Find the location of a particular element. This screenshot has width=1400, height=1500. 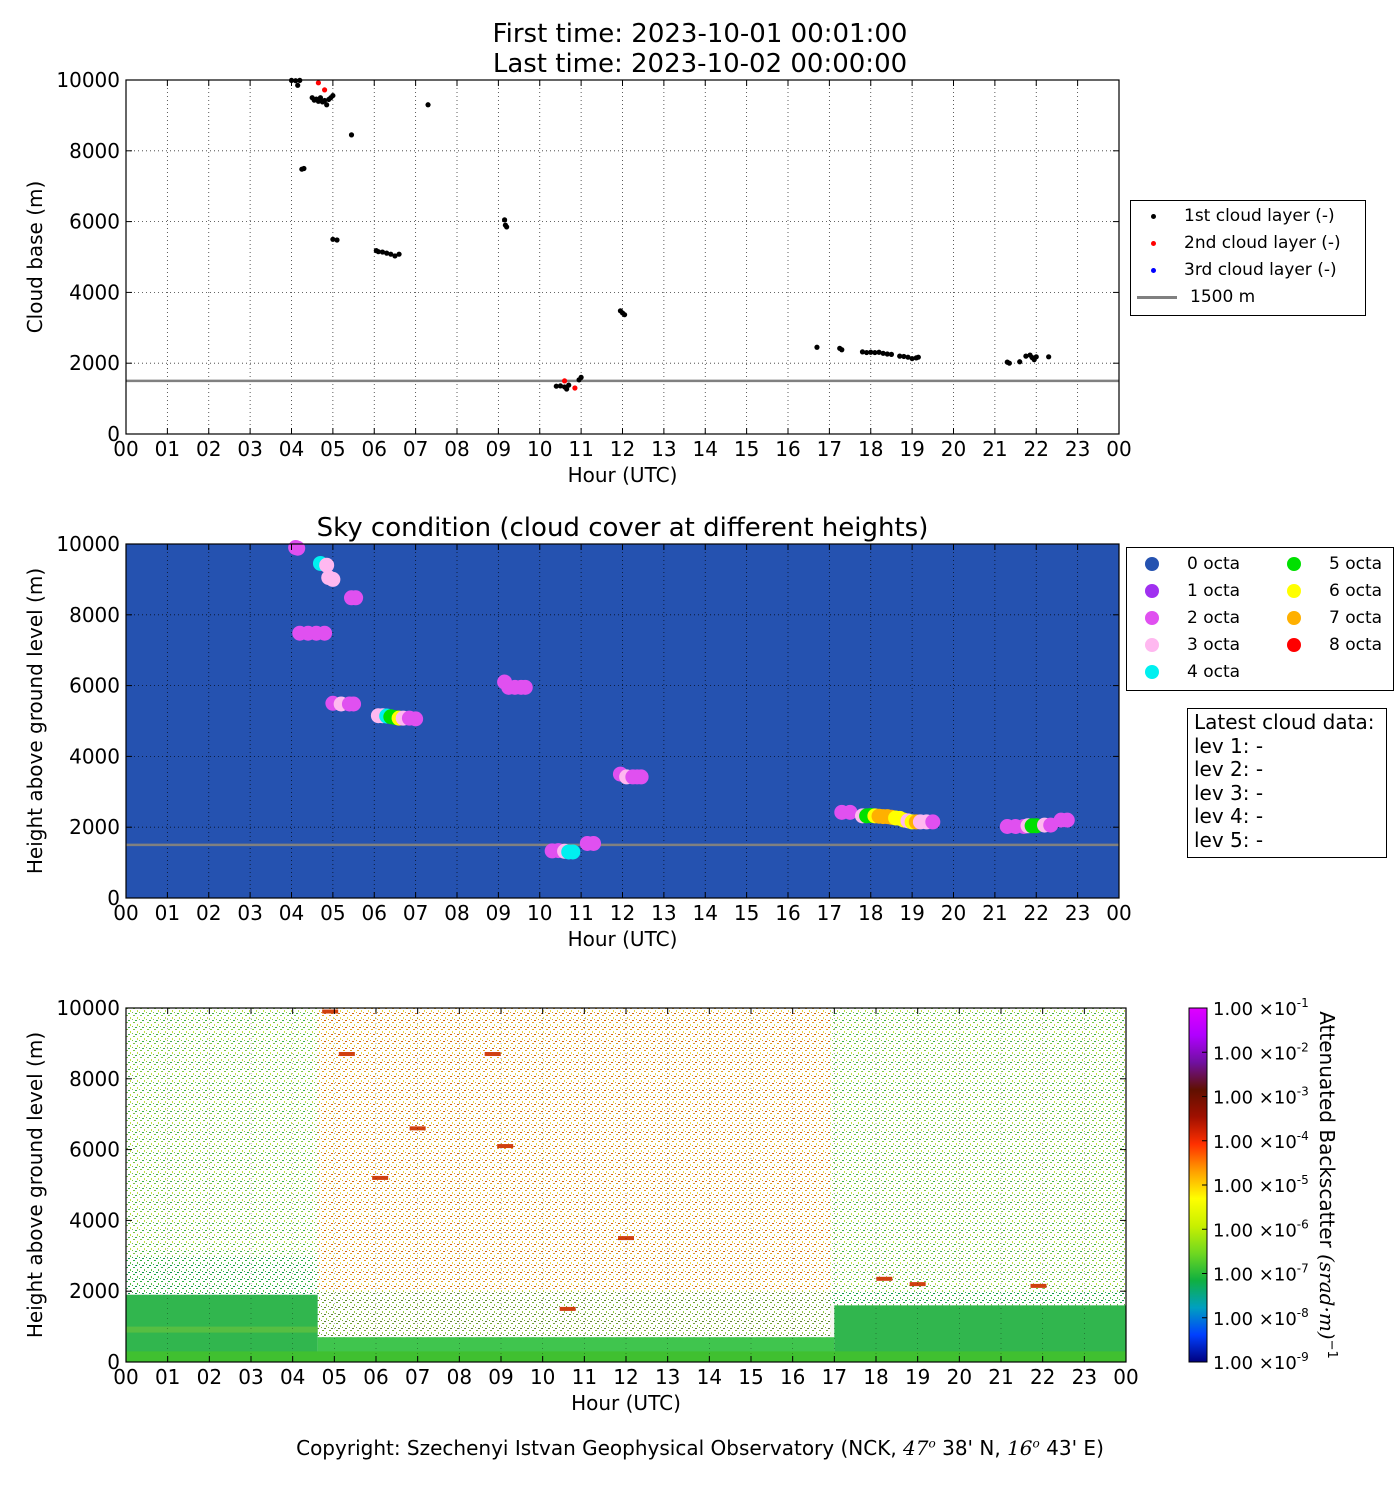

x-tick-label: 11 is located at coordinates (580, 449).